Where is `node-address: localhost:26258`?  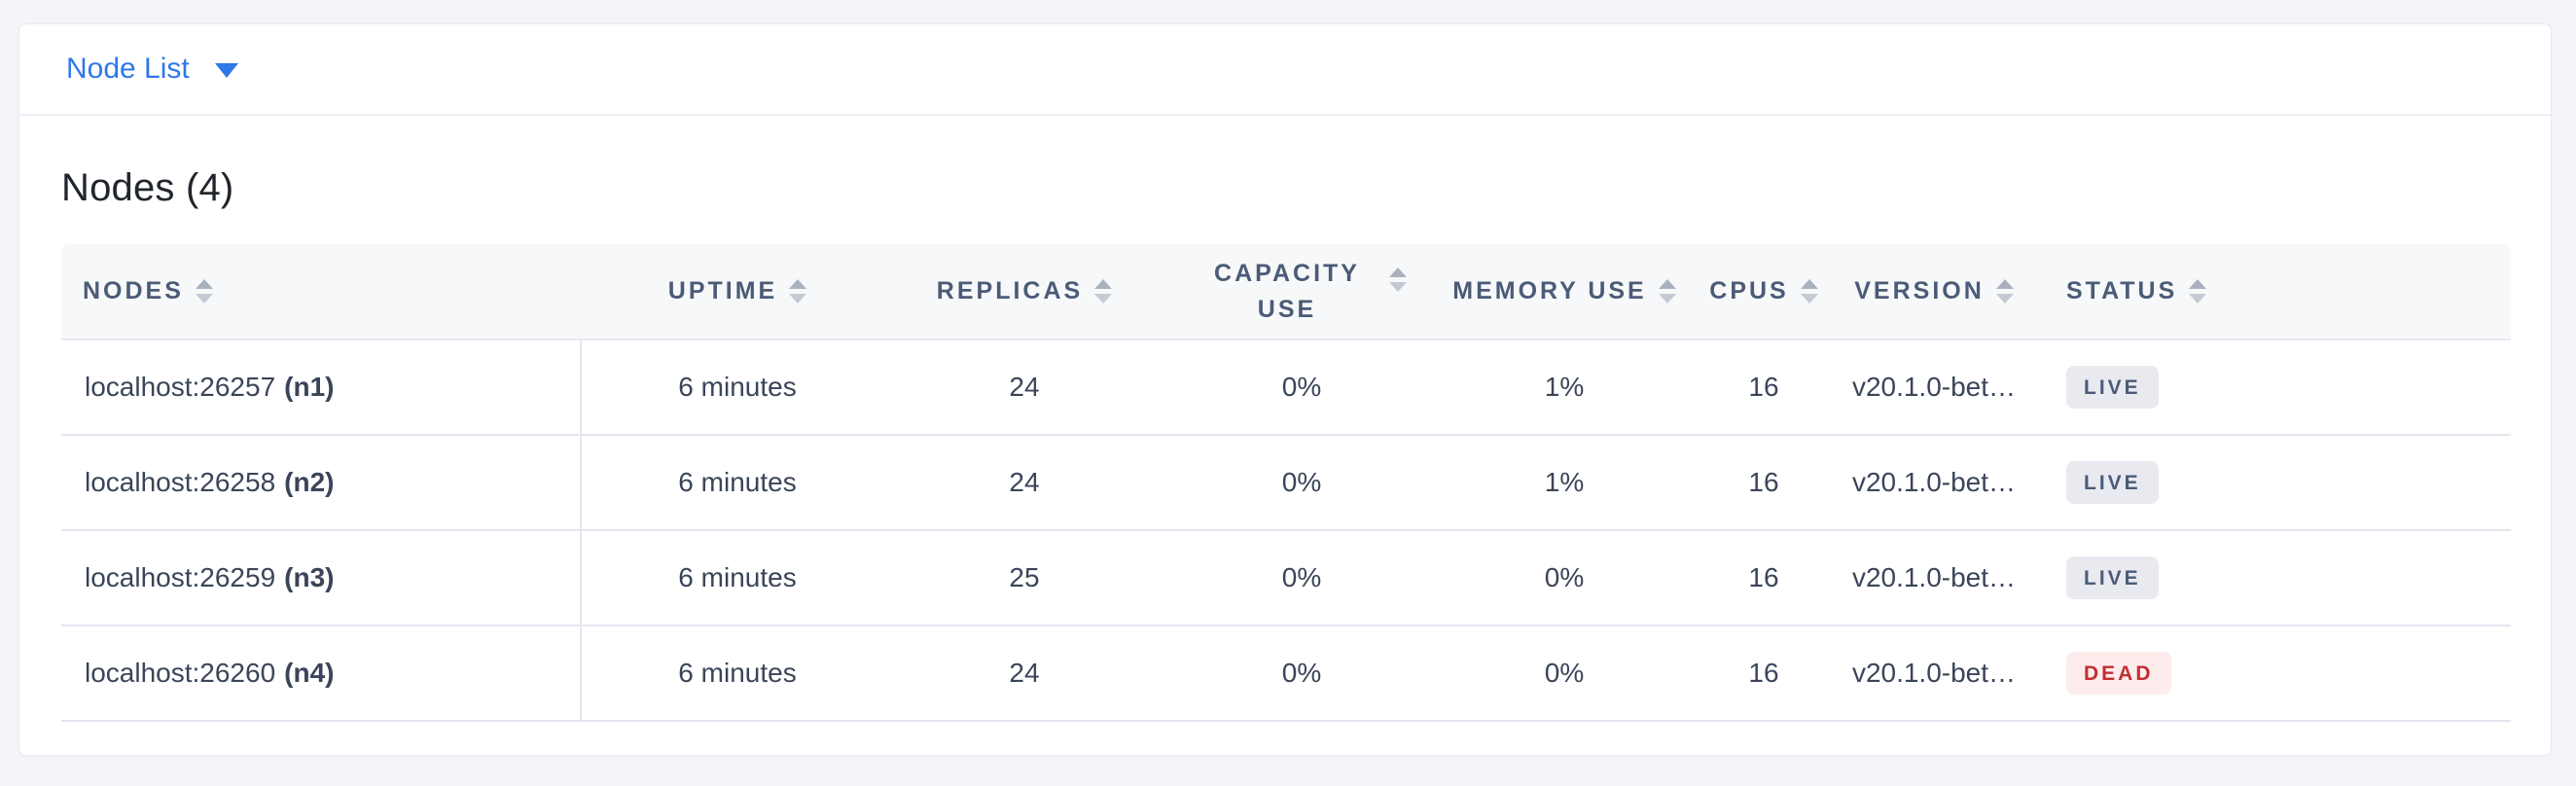 node-address: localhost:26258 is located at coordinates (180, 482).